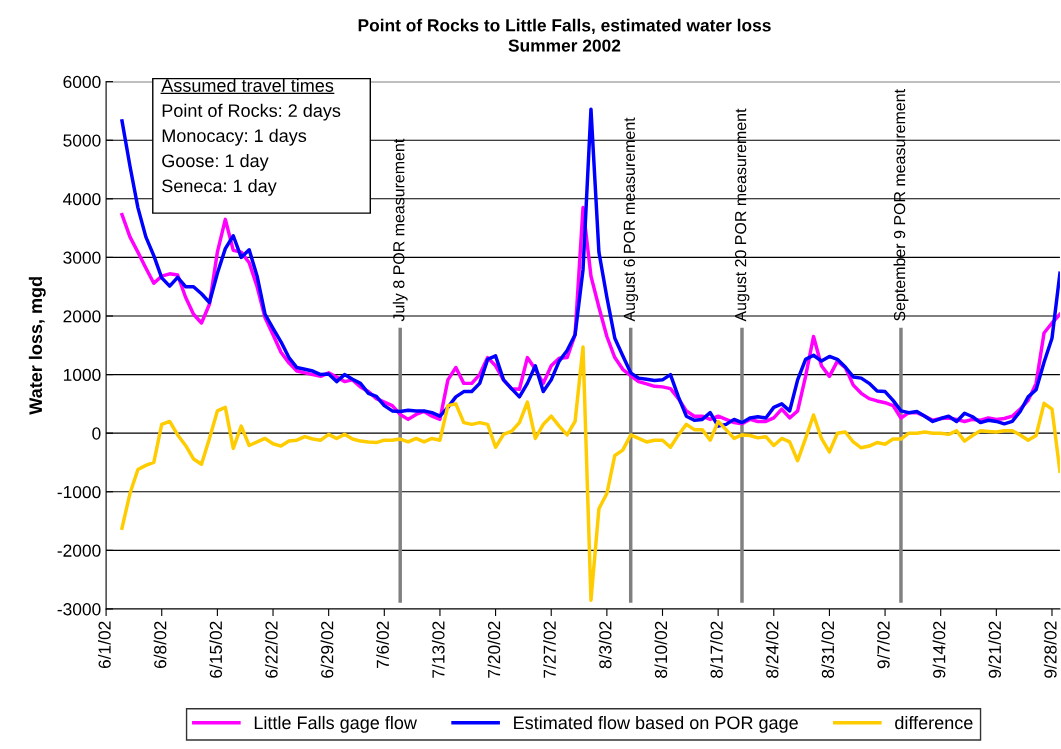  What do you see at coordinates (656, 724) in the screenshot?
I see `legend-label: Estimated flow based on POR gage` at bounding box center [656, 724].